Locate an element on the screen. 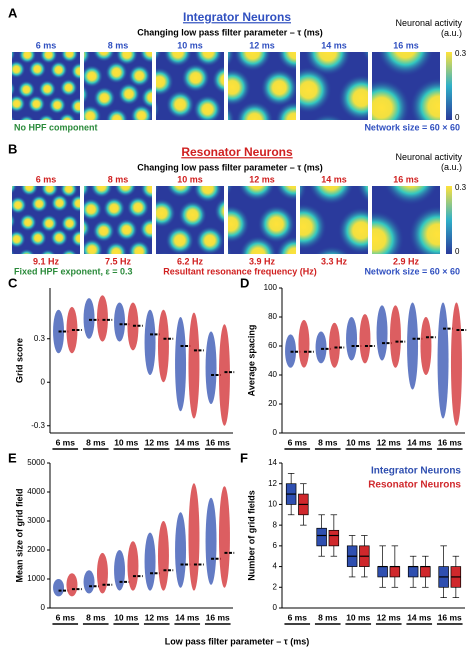 This screenshot has width=474, height=652. colorbar-label: Neuronal activity (a.u.) is located at coordinates (428, 28).